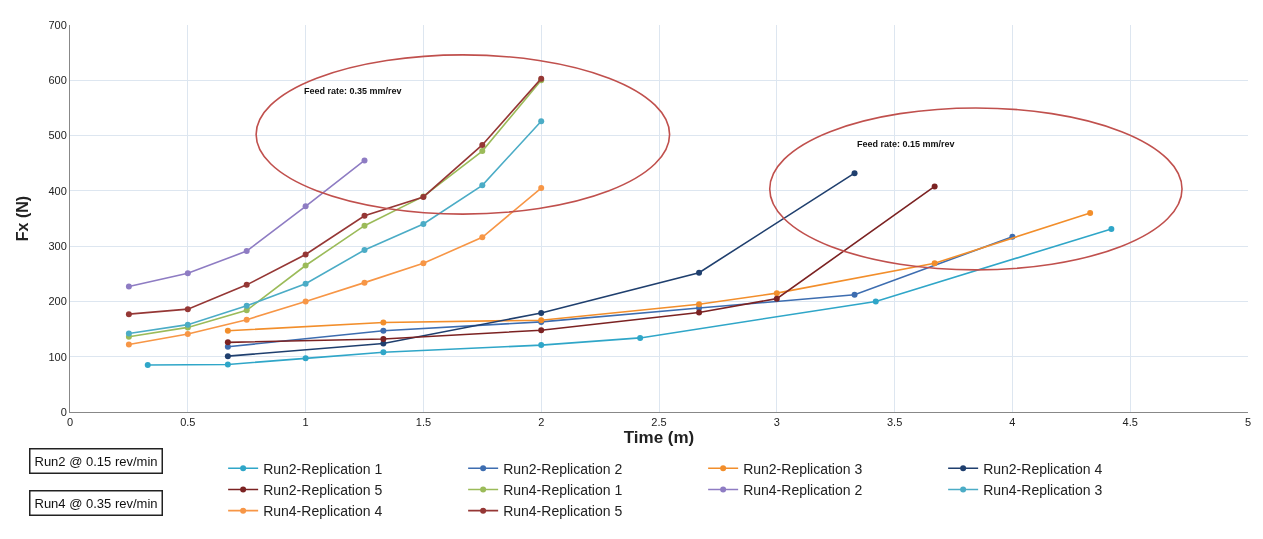 Image resolution: width=1263 pixels, height=539 pixels. Describe the element at coordinates (57, 356) in the screenshot. I see `y-tick-label: 100` at that location.